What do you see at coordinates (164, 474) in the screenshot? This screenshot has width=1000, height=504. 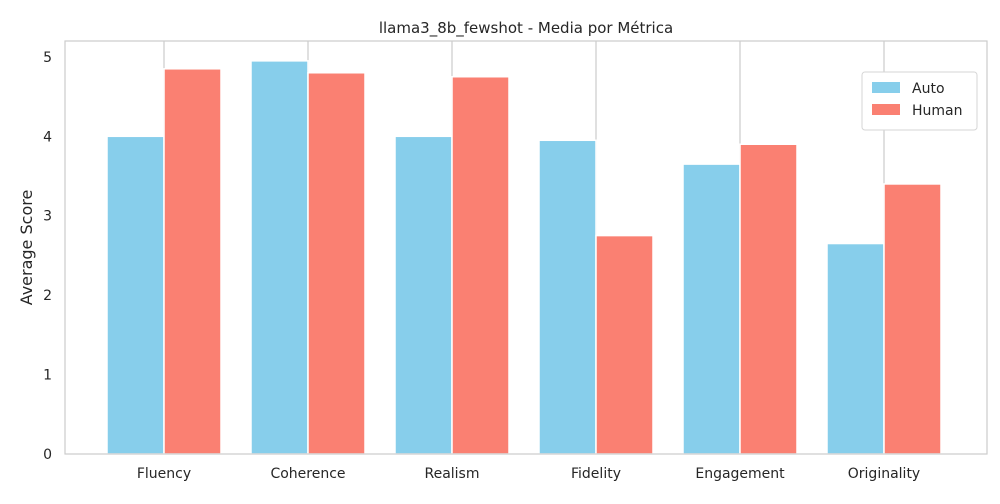 I see `x-tick-label: Fluency` at bounding box center [164, 474].